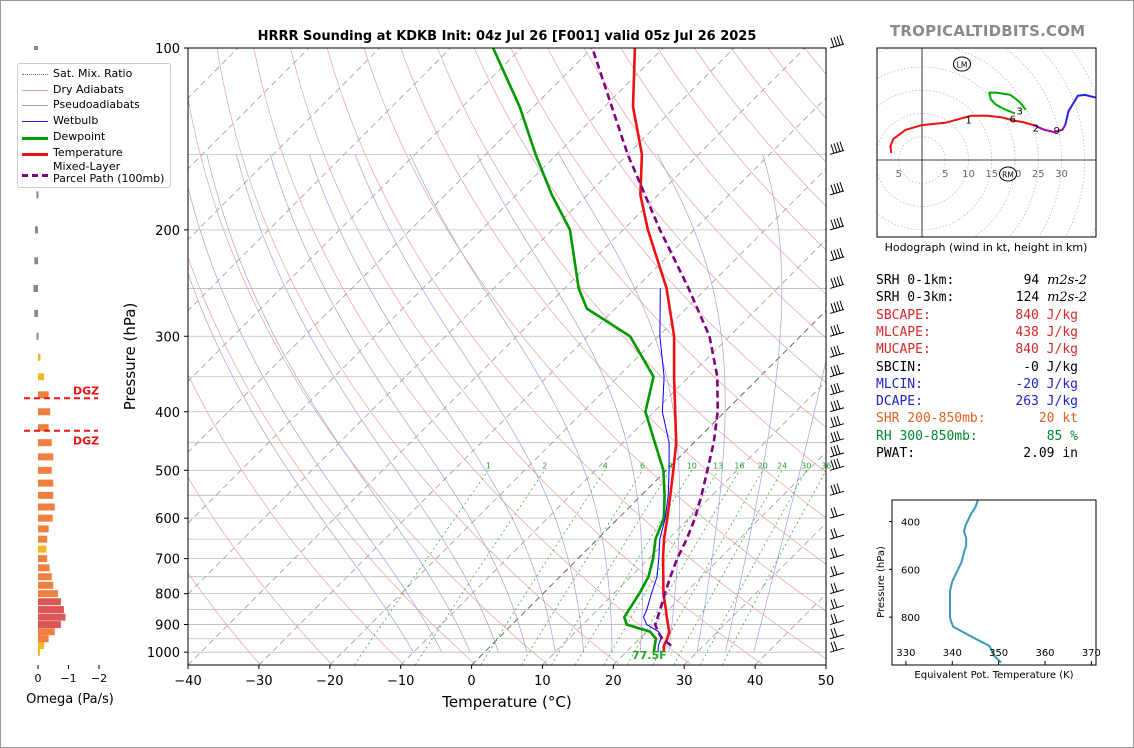  I want to click on param-value: 124 m2s-2, so click(1051, 297).